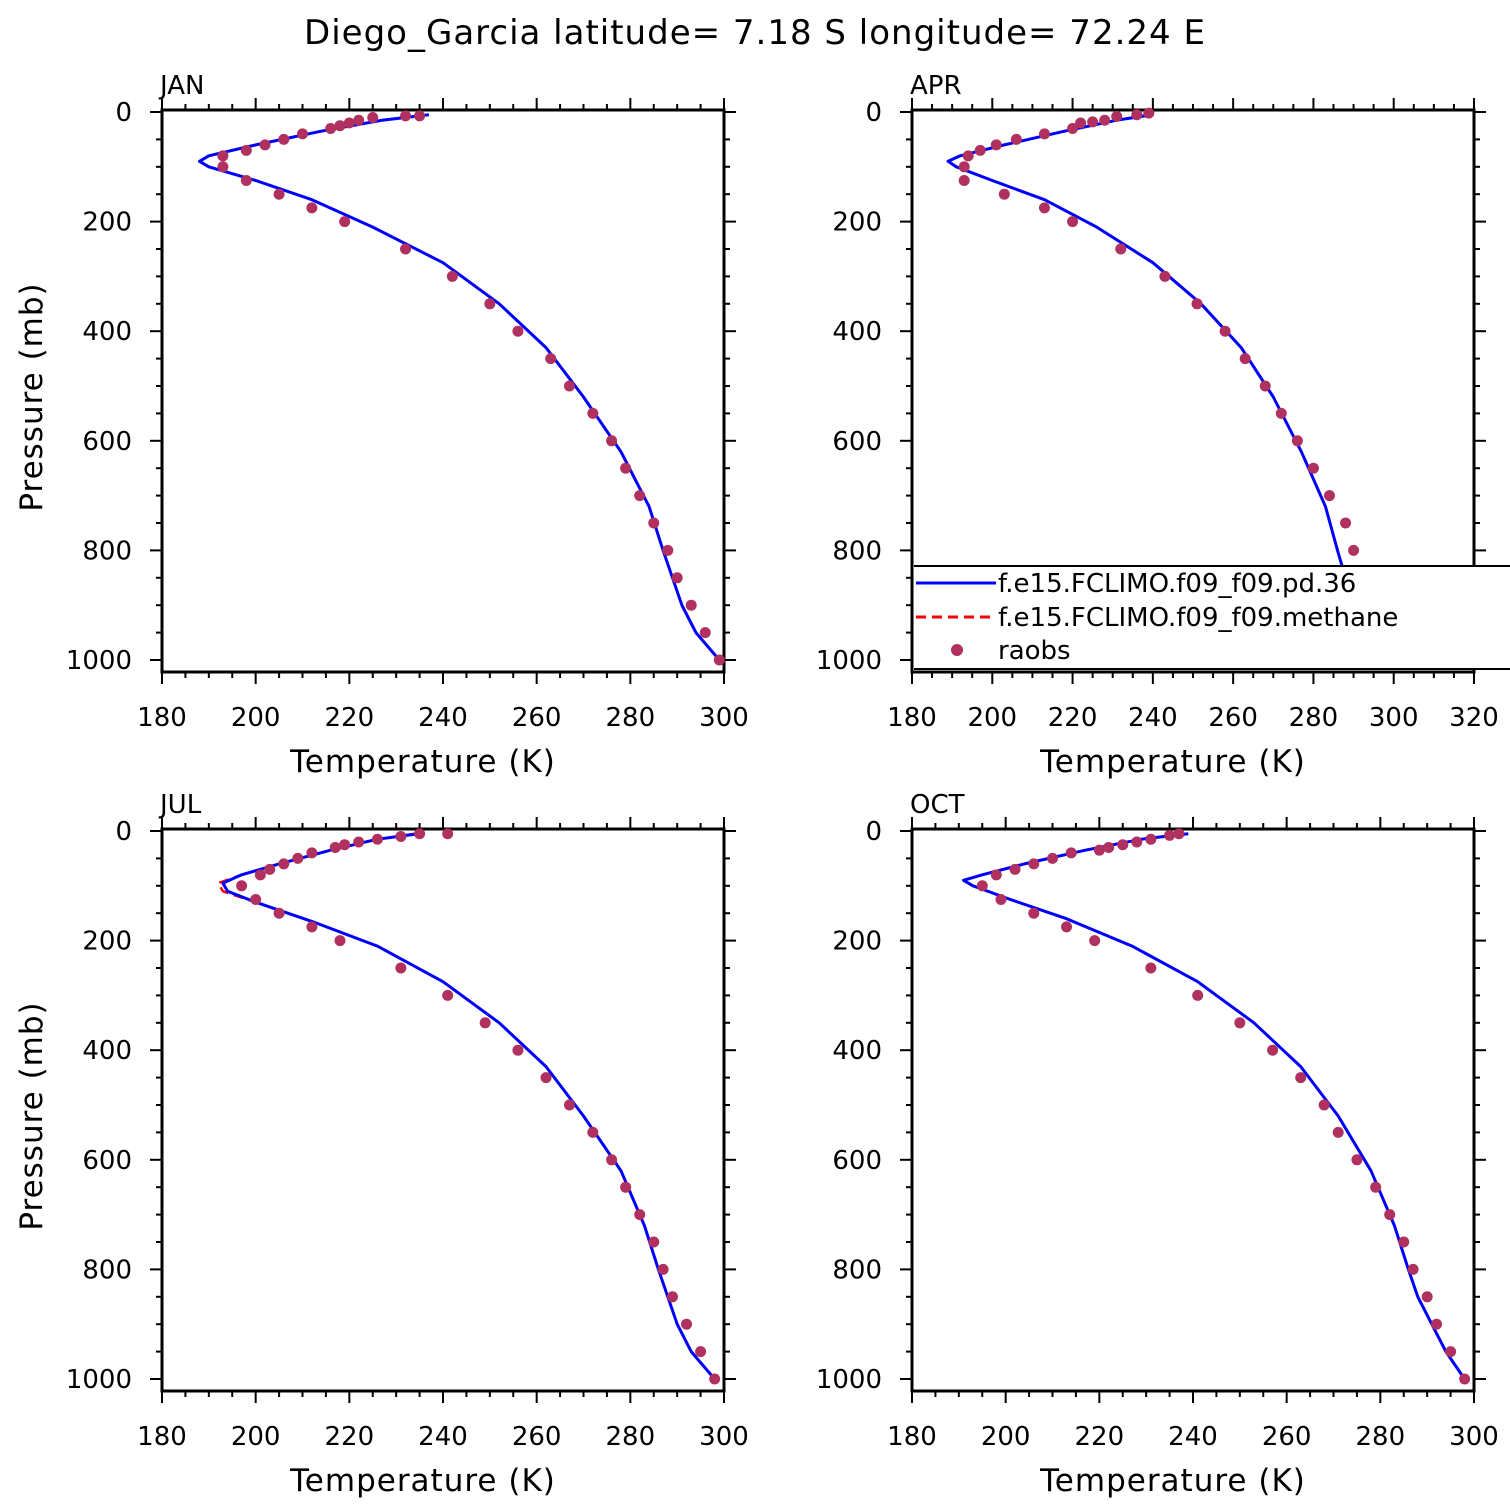 This screenshot has height=1510, width=1510. Describe the element at coordinates (857, 442) in the screenshot. I see `y-tick-label: 600` at that location.